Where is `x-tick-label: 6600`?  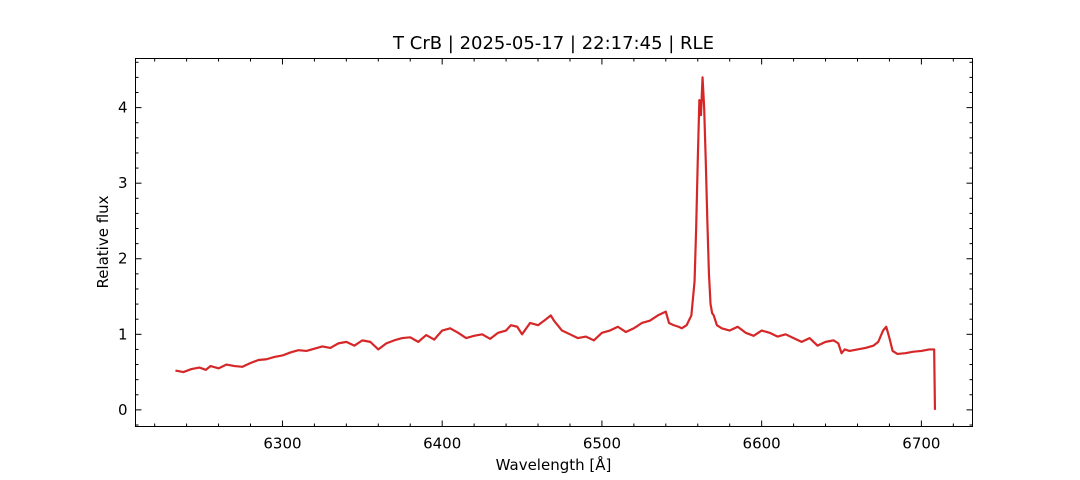
x-tick-label: 6600 is located at coordinates (762, 444).